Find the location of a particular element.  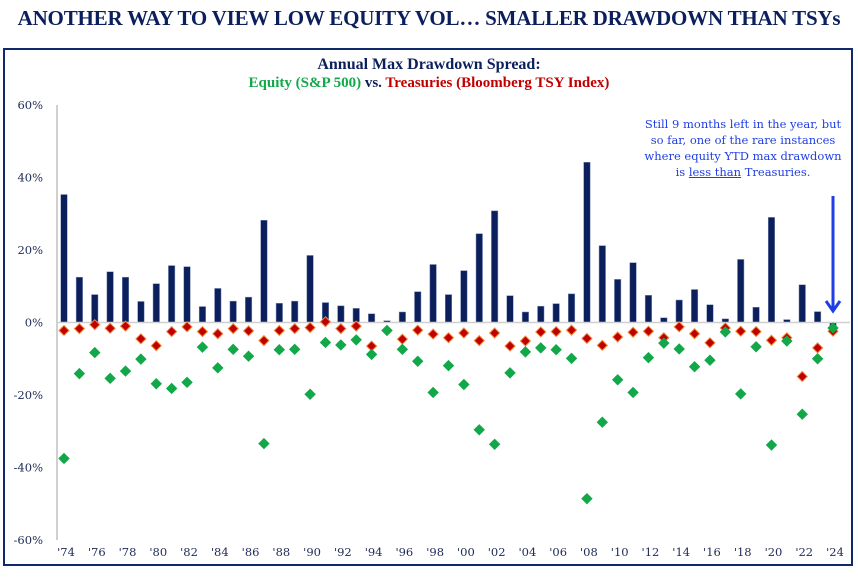

y-tick-label: -20% is located at coordinates (29, 395).